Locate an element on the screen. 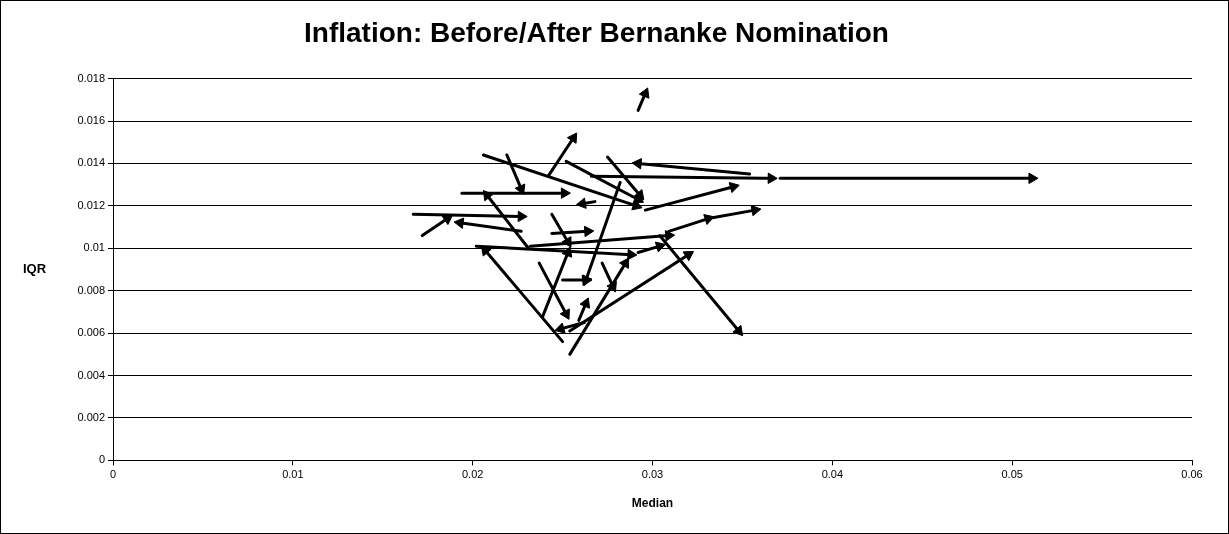  x-tick-label: 0.02 is located at coordinates (472, 474).